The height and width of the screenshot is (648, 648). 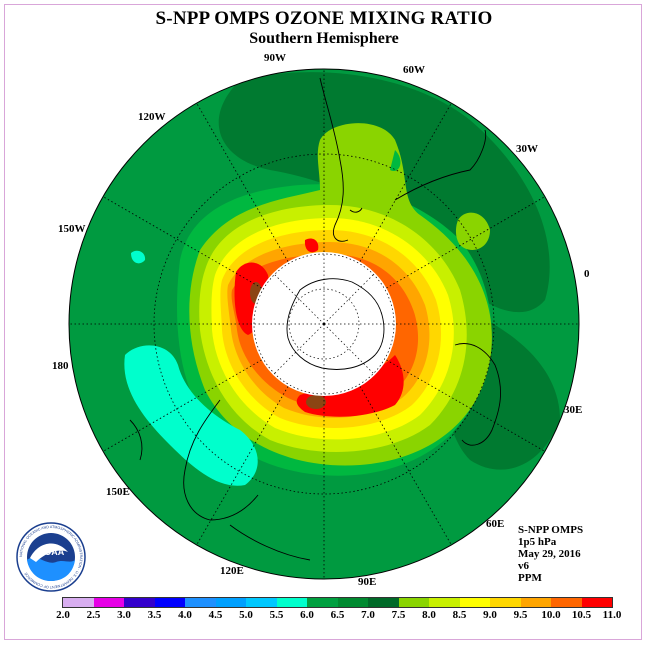 I want to click on colorbar-tick-label: 8.5, so click(x=459, y=615).